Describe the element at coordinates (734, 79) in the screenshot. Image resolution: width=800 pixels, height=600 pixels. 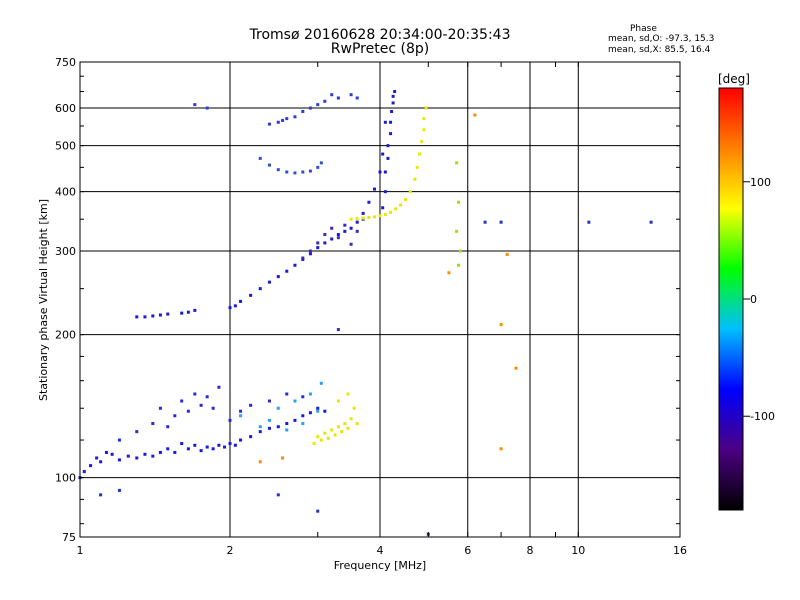
I see `colorbar-label: [deg]` at that location.